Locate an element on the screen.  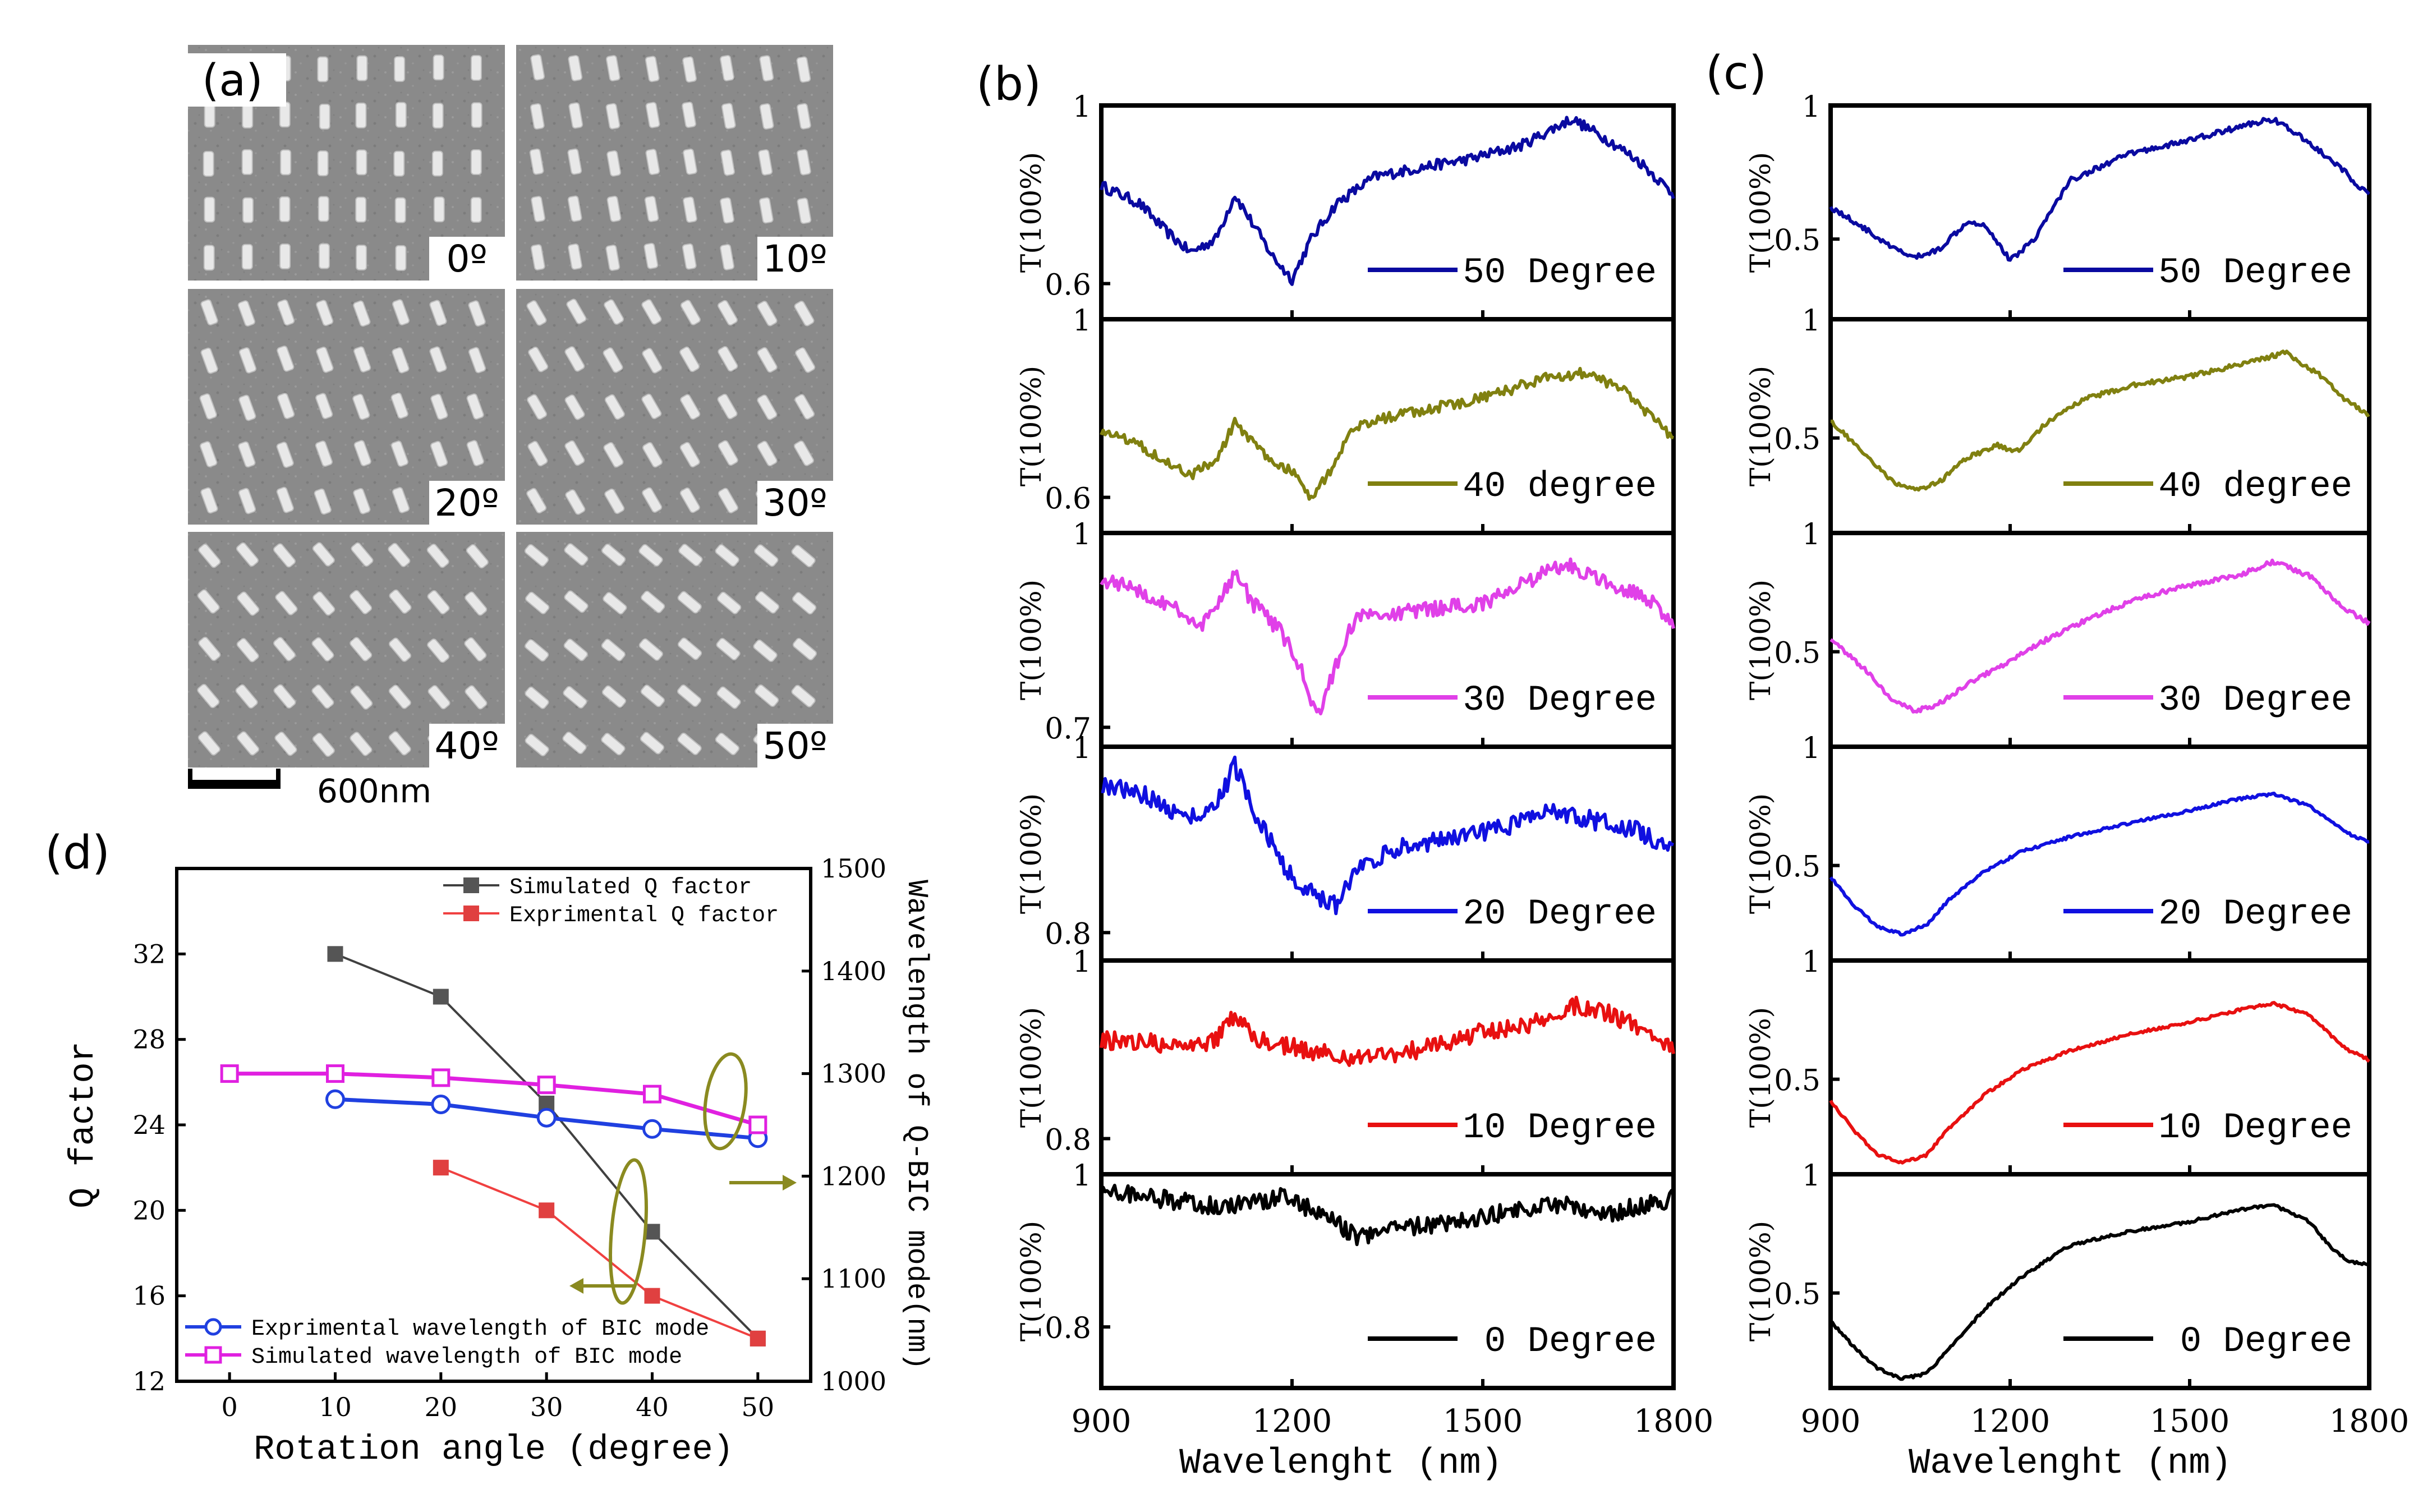
y2-tick-label: 1300 is located at coordinates (854, 1074).